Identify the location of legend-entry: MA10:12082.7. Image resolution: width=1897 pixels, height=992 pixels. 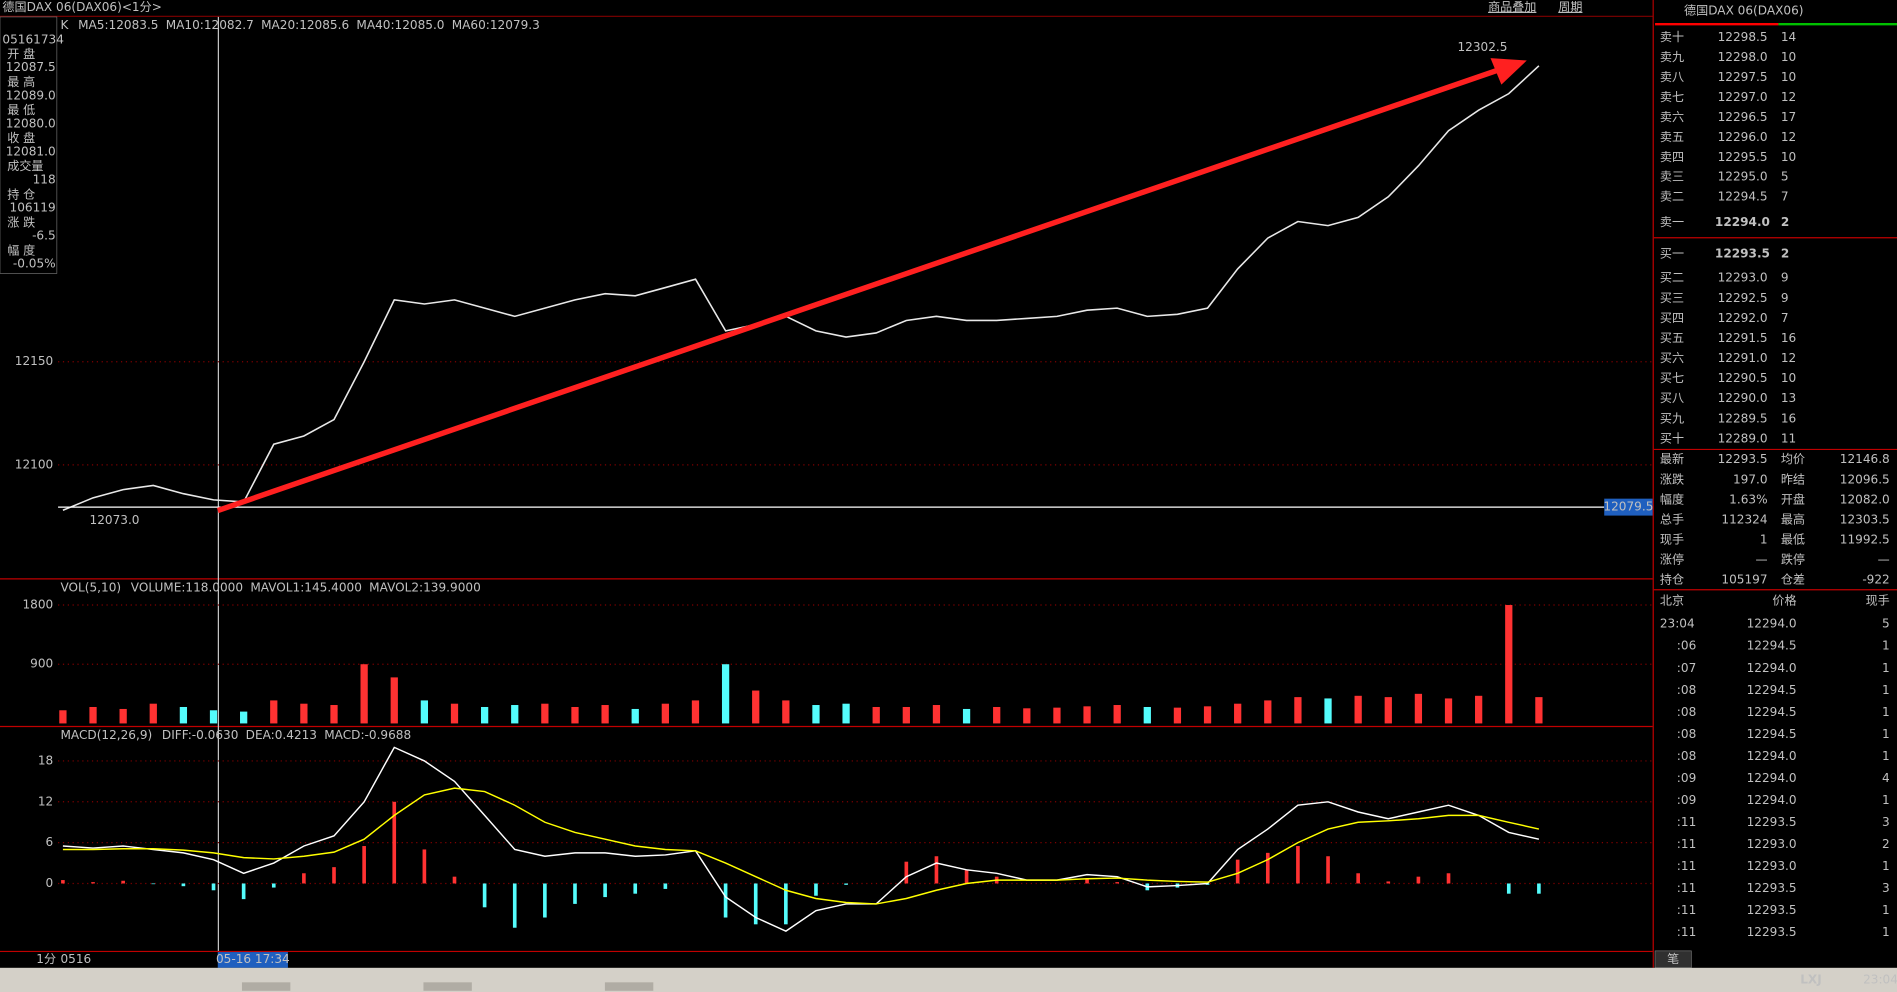
(210, 25).